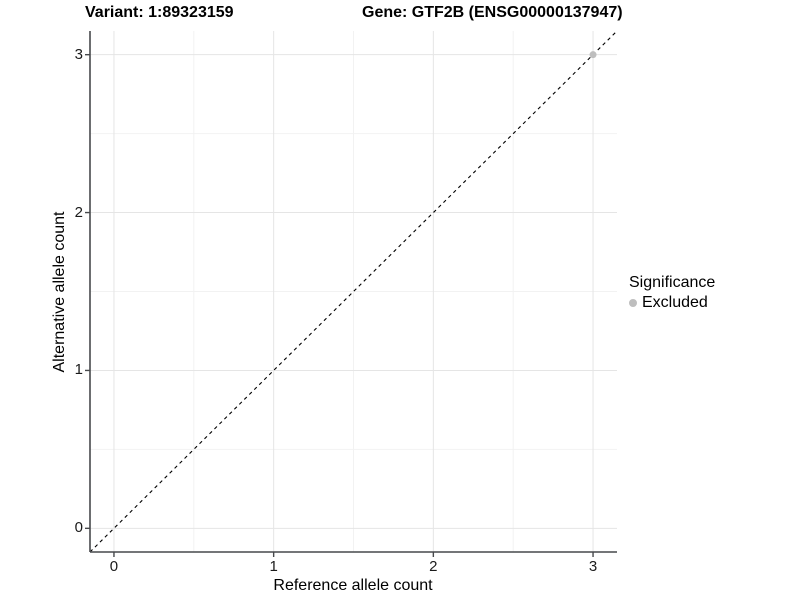 The height and width of the screenshot is (600, 800). I want to click on plot-title-gene: Gene: GTF2B (ENSG00000137947), so click(492, 12).